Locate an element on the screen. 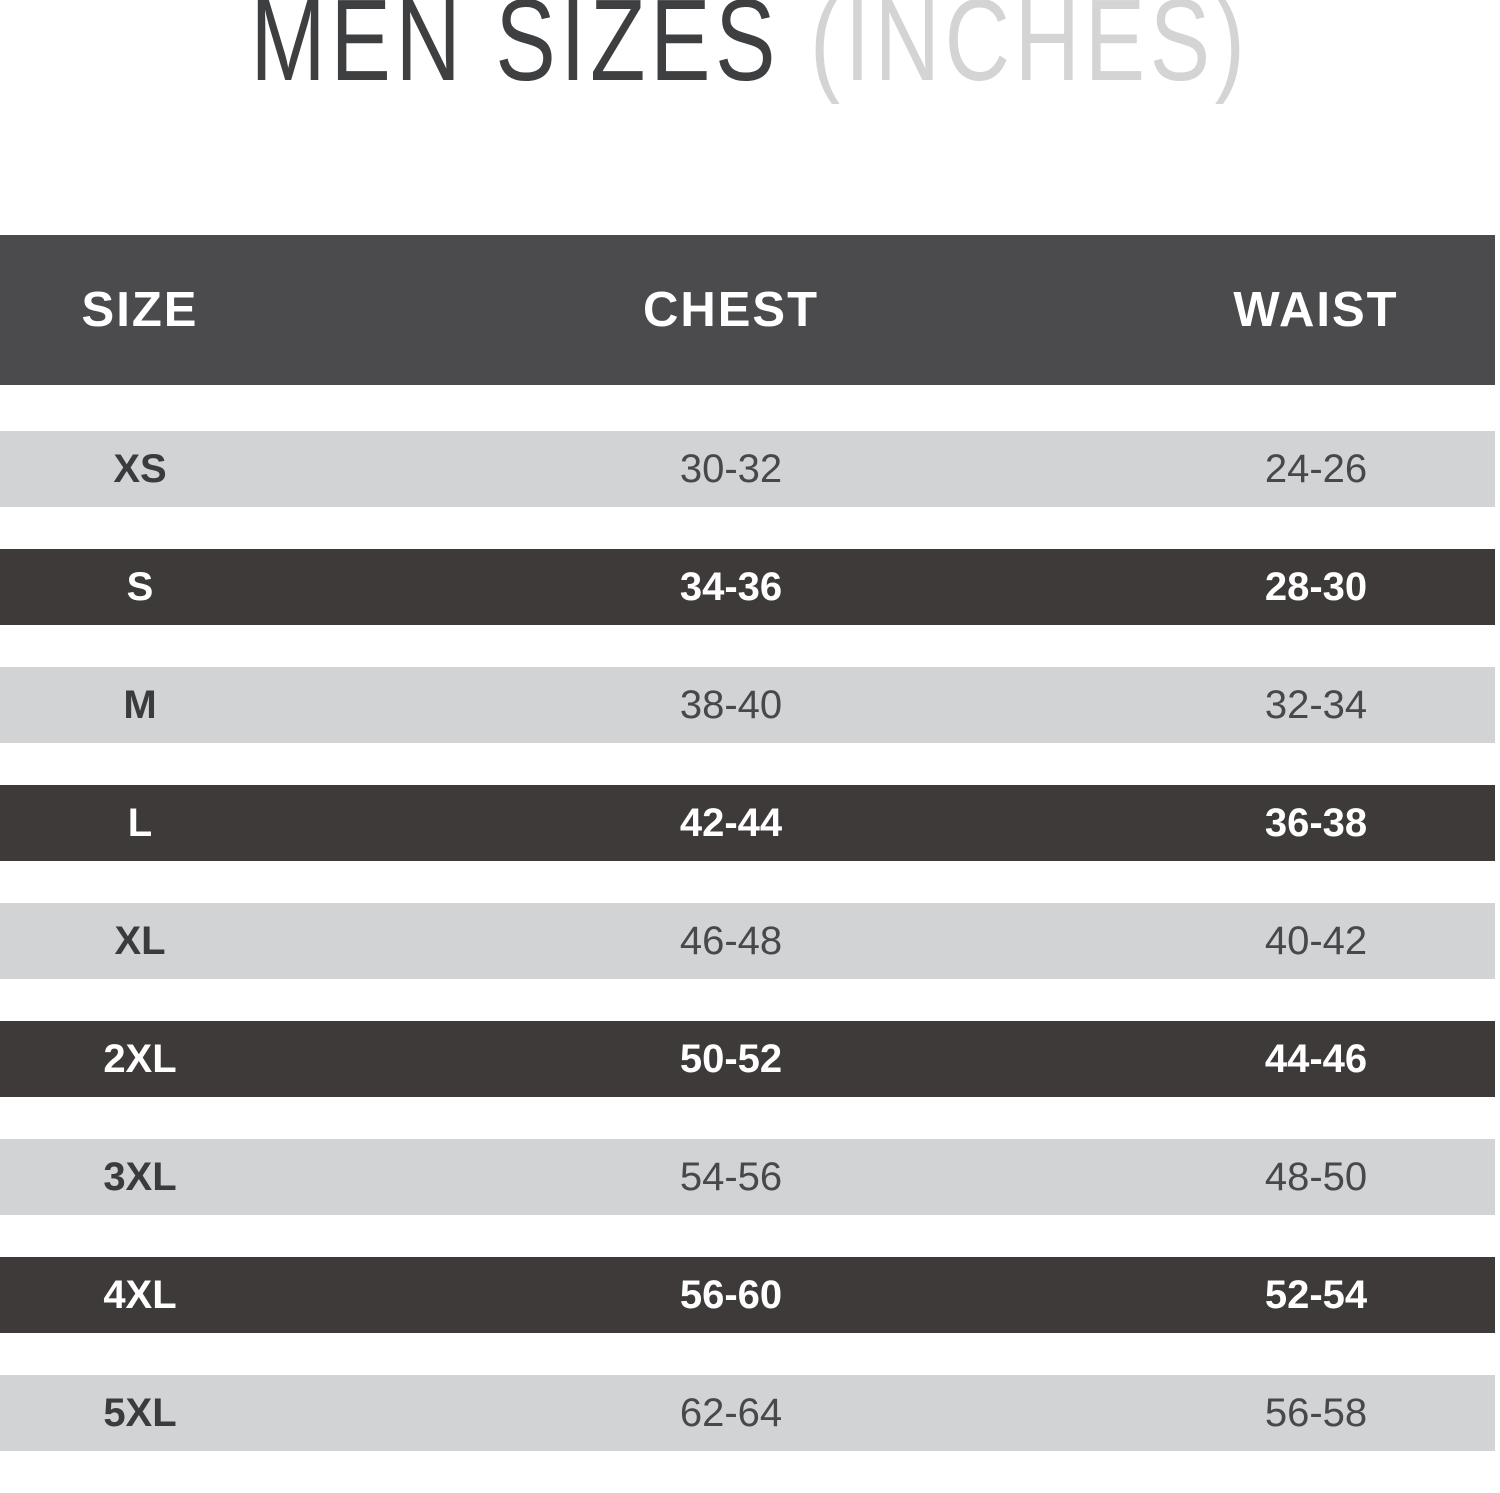 This screenshot has width=1500, height=1493. waist-cell: 36-38 is located at coordinates (1316, 822).